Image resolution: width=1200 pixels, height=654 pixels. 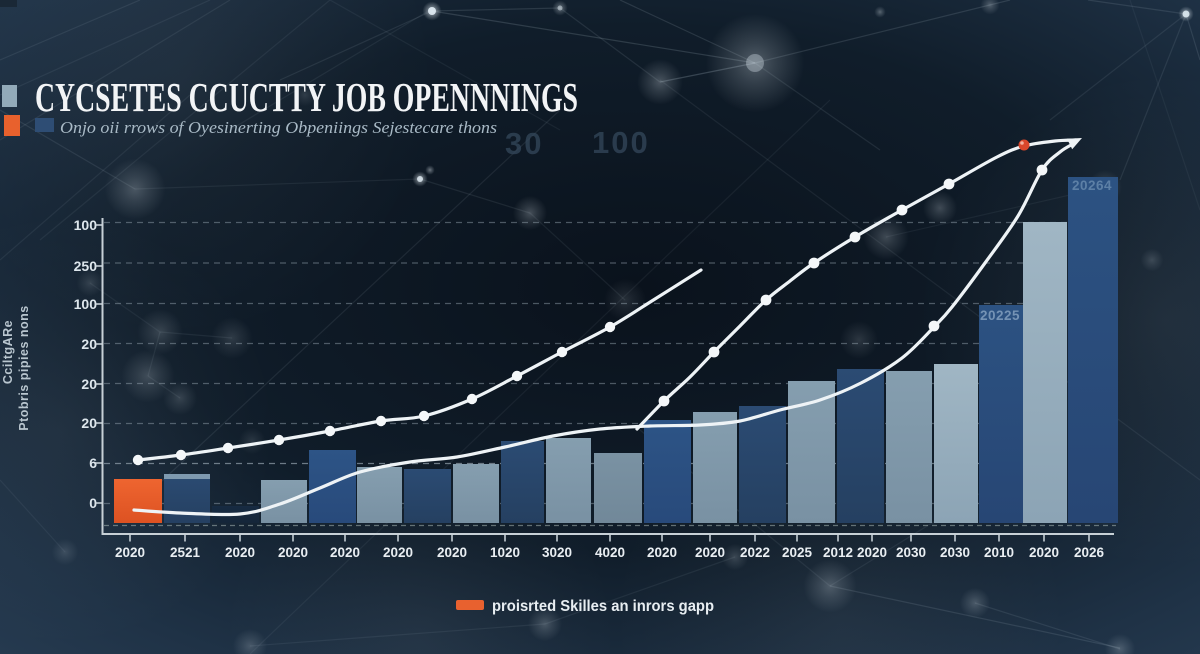 I want to click on svg-text: 250, so click(x=86, y=266).